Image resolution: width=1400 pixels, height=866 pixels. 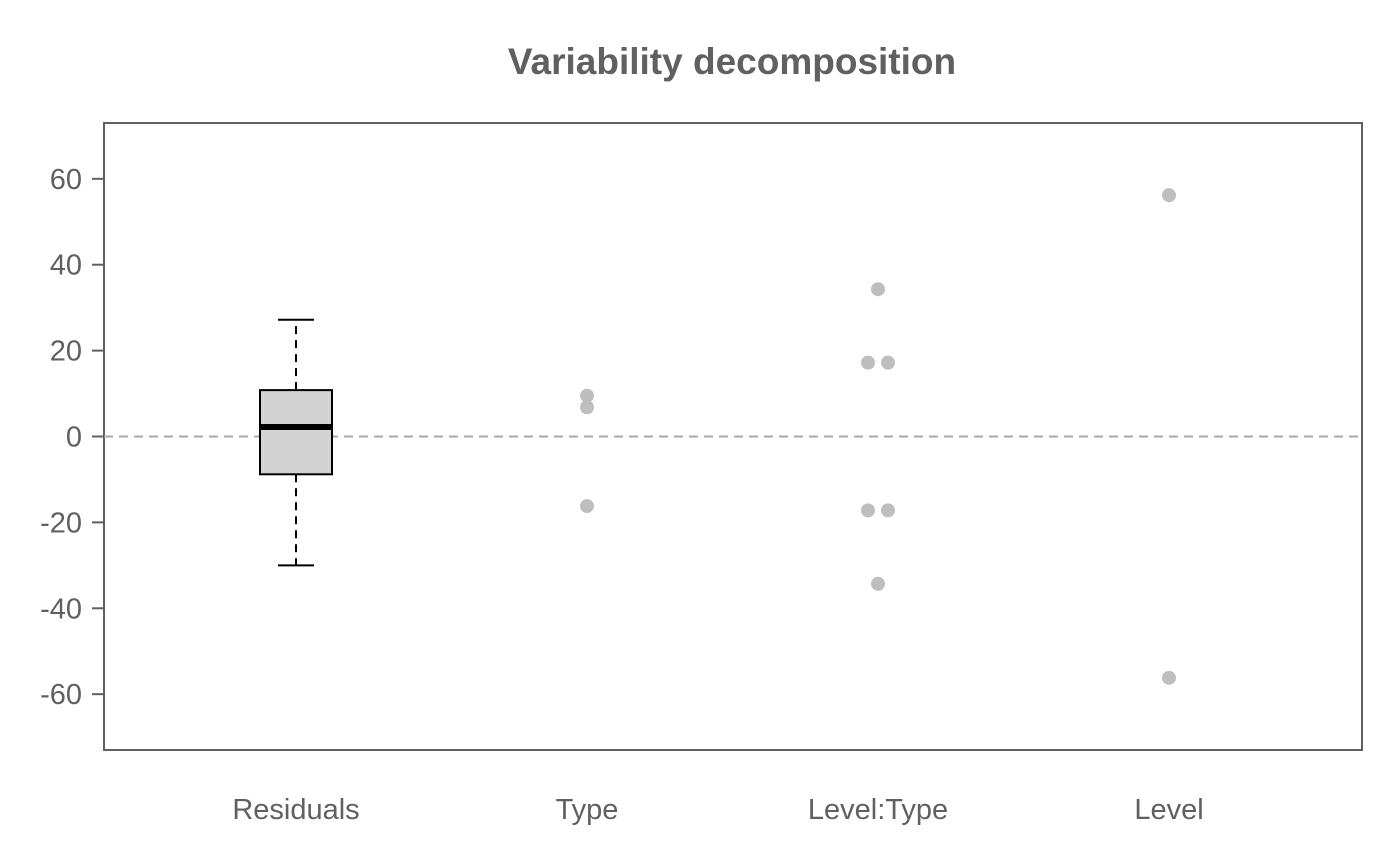 I want to click on x-category-label: Type, so click(x=587, y=810).